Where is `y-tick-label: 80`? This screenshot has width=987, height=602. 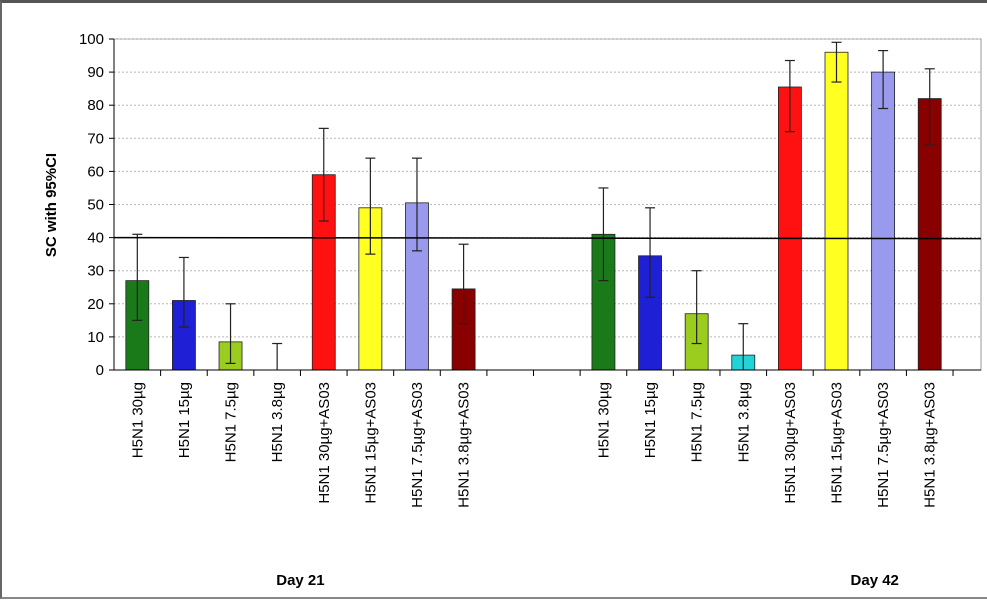
y-tick-label: 80 is located at coordinates (95, 105).